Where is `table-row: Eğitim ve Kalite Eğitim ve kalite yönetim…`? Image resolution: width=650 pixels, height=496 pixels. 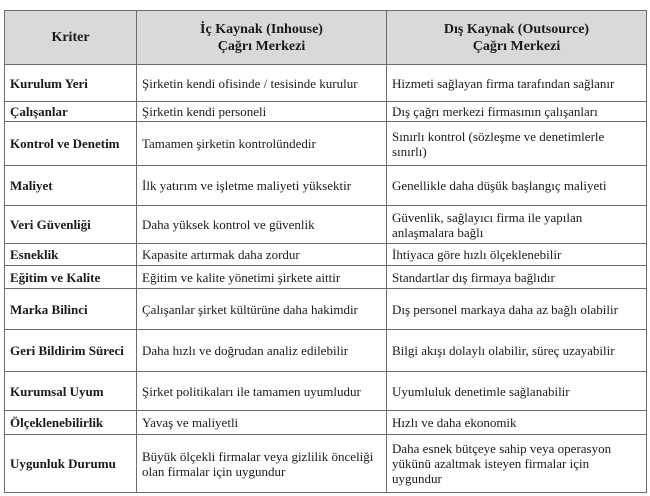 table-row: Eğitim ve Kalite Eğitim ve kalite yönetim… is located at coordinates (325, 277).